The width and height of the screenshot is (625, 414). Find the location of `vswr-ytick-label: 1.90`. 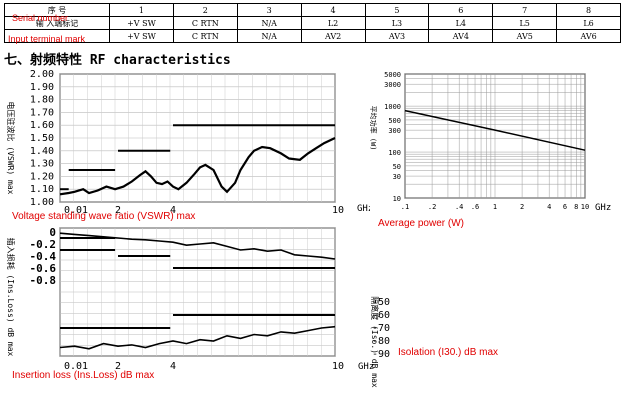

vswr-ytick-label: 1.90 is located at coordinates (42, 87).